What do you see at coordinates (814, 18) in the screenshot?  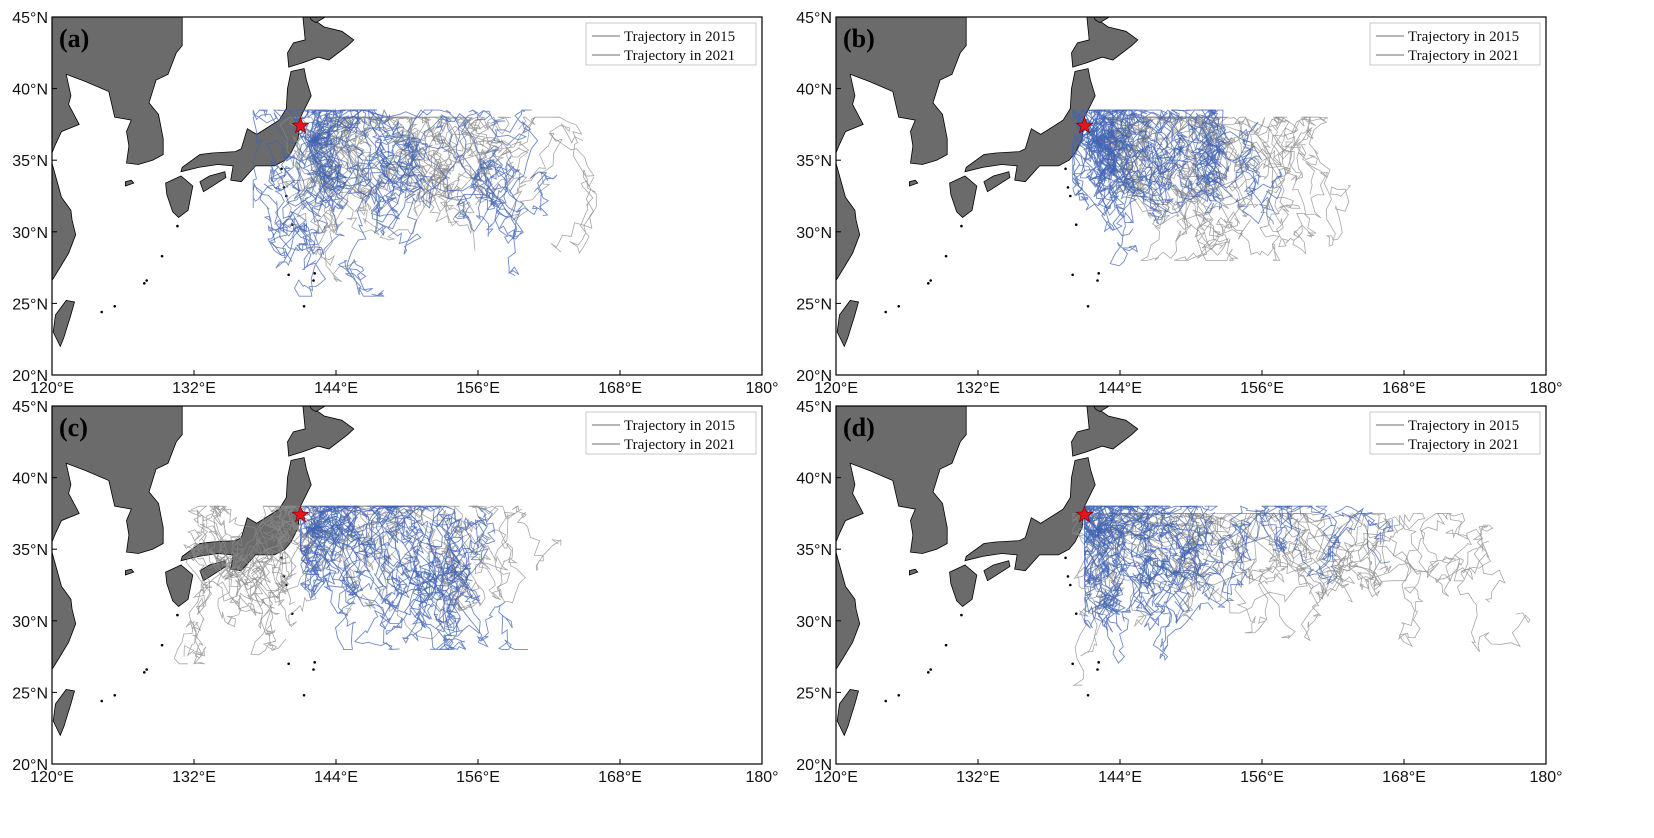 I see `y-tick-label: 45°N` at bounding box center [814, 18].